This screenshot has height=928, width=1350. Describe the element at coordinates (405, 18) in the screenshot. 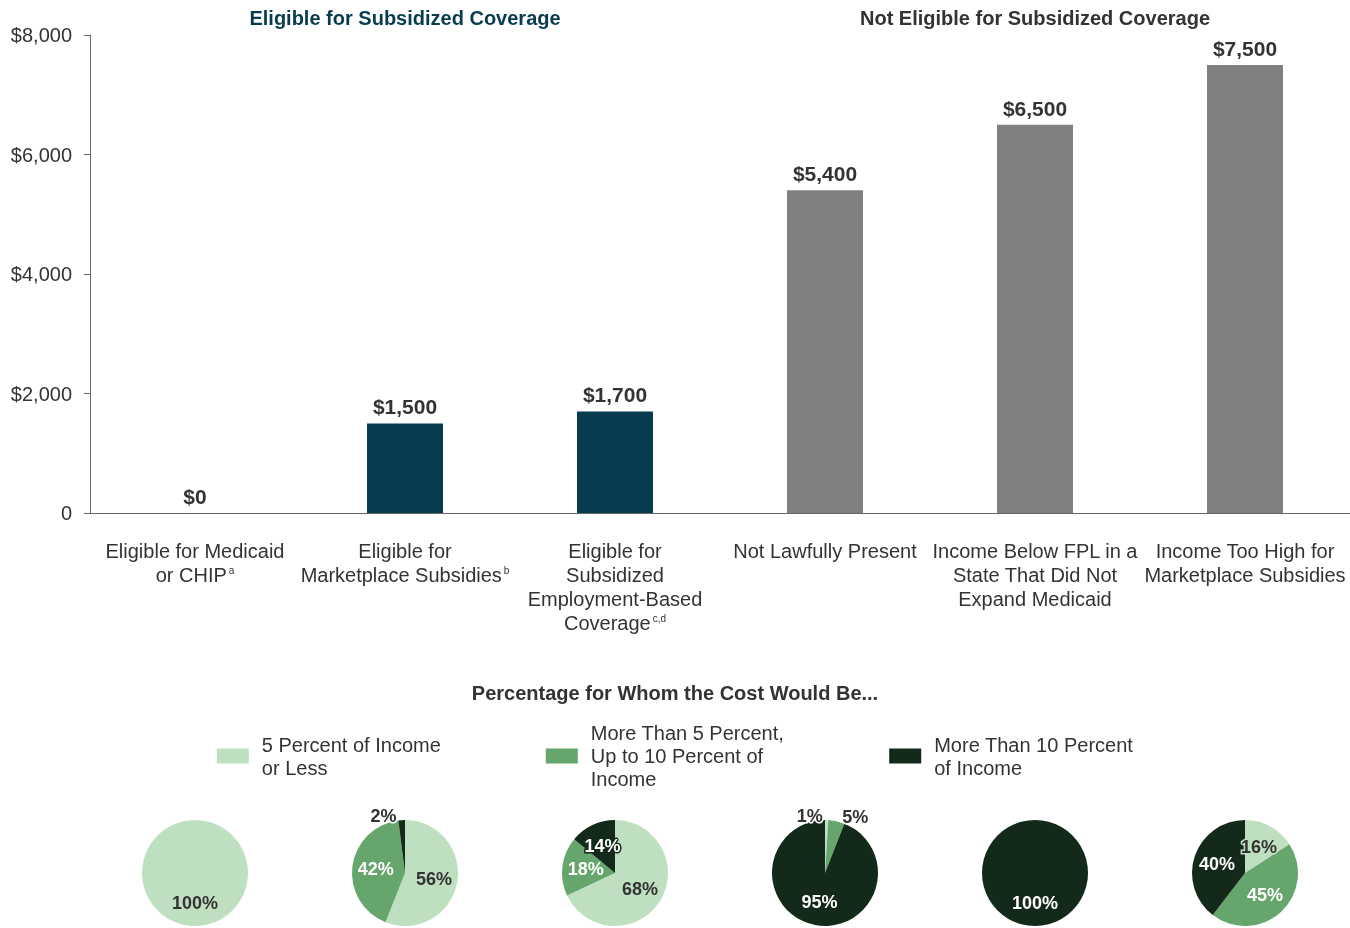

I see `text: Eligible for Subsidized Coverage` at that location.